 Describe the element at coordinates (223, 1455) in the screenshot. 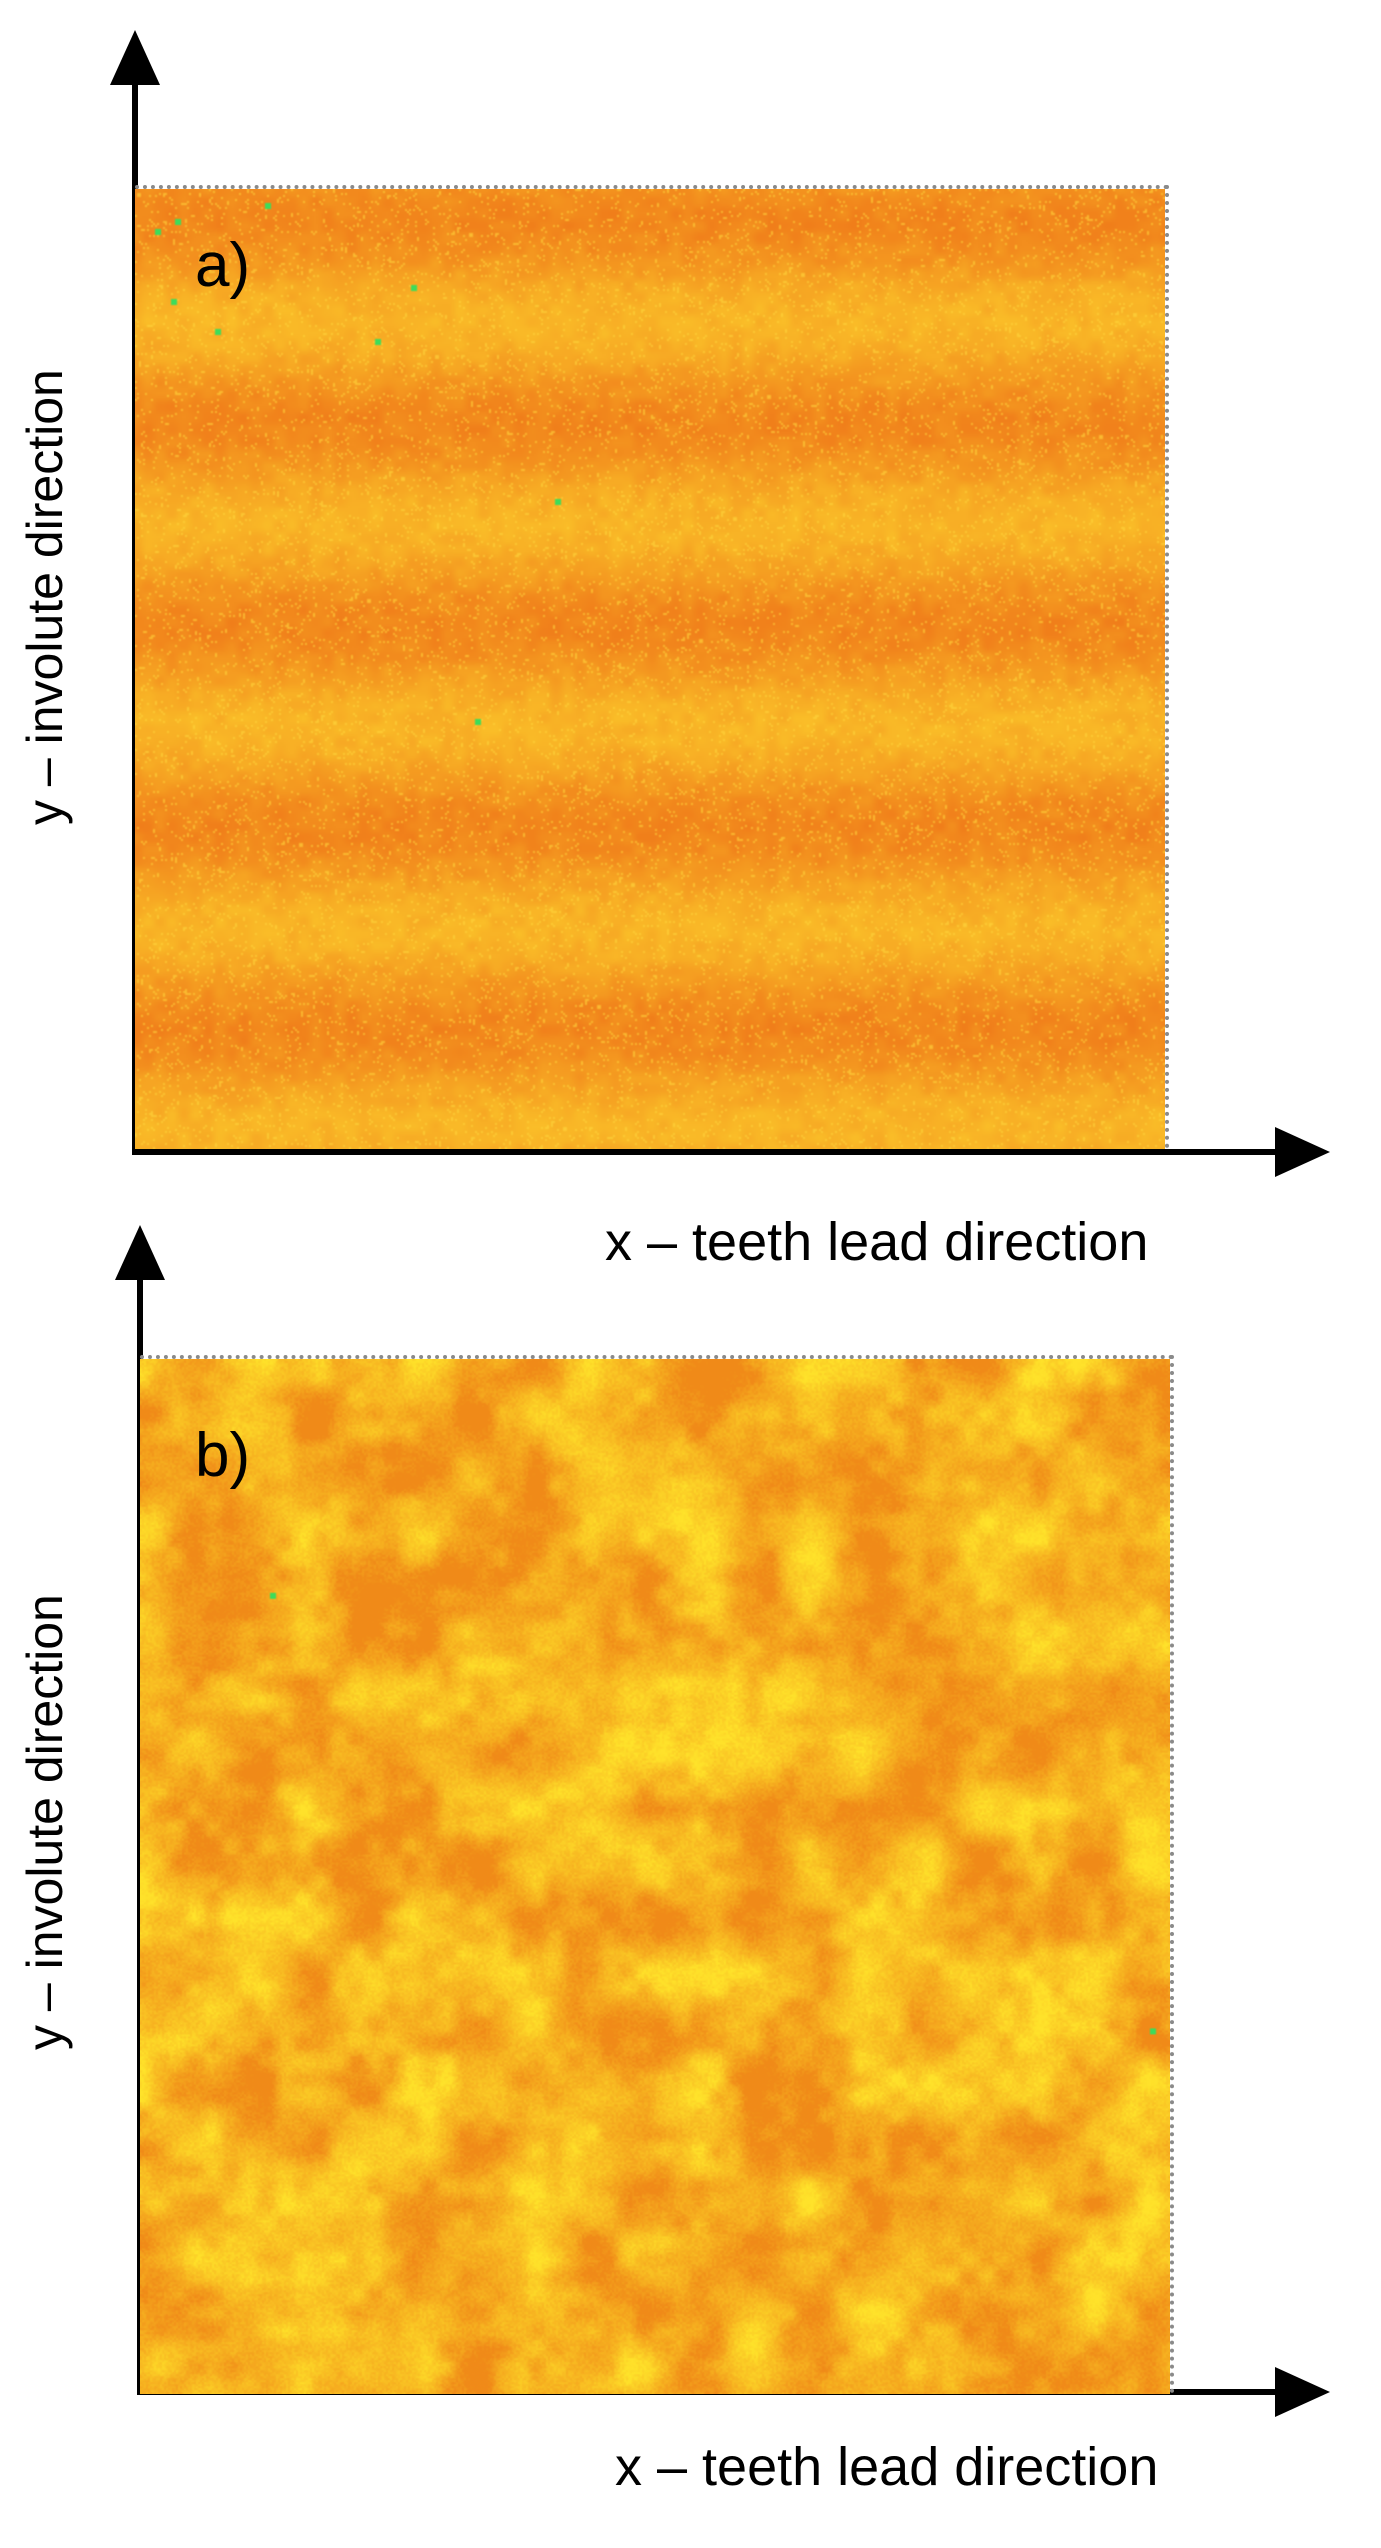

I see `panel-b-label: b)` at that location.